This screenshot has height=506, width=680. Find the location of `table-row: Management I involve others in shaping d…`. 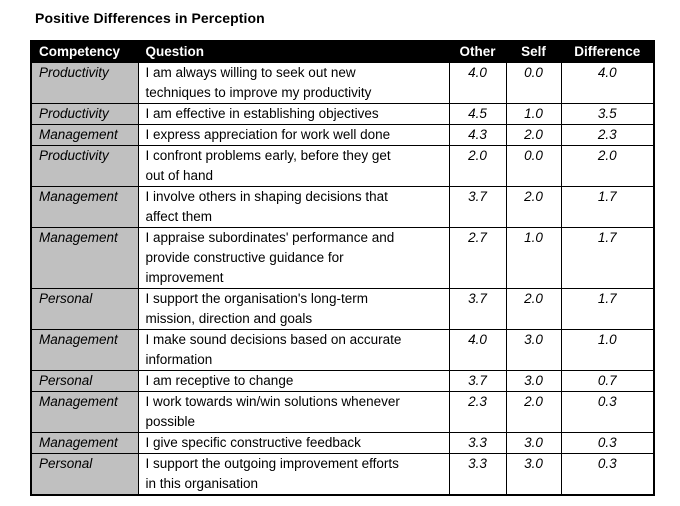

table-row: Management I involve others in shaping d… is located at coordinates (342, 207).